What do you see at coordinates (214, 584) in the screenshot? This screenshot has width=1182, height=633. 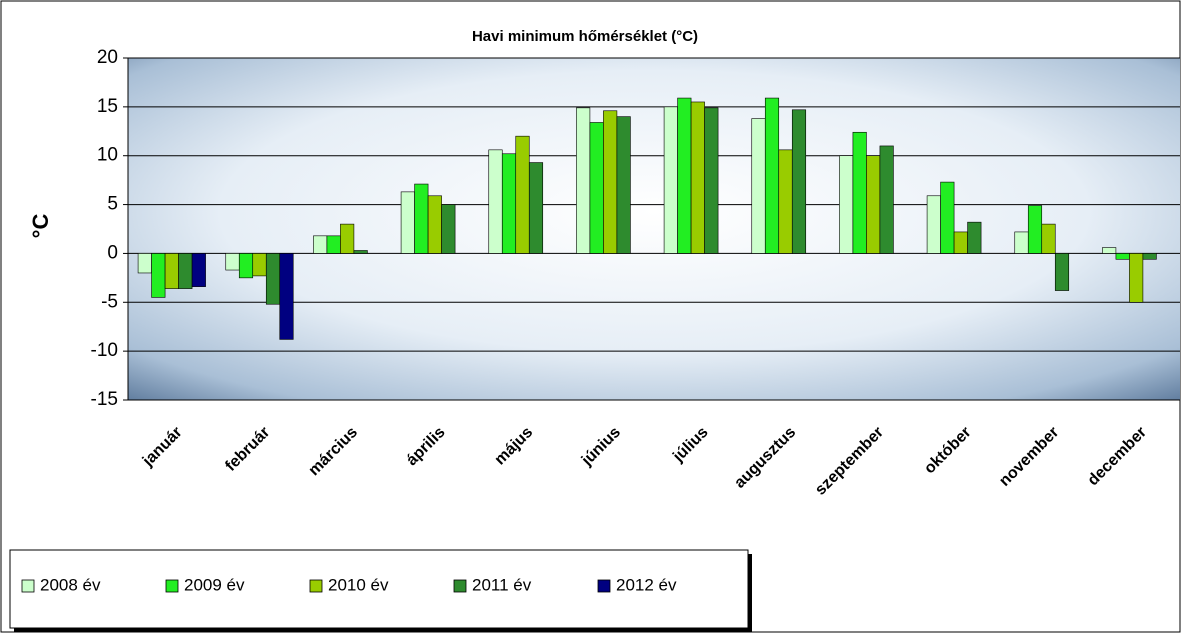 I see `legend-label: 2009 év` at bounding box center [214, 584].